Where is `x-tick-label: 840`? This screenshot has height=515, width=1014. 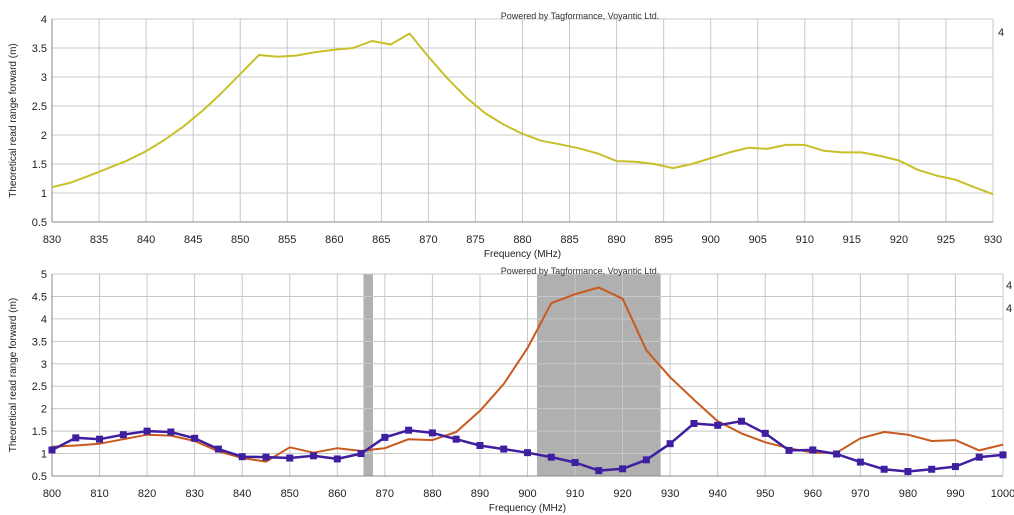
x-tick-label: 840 is located at coordinates (146, 240).